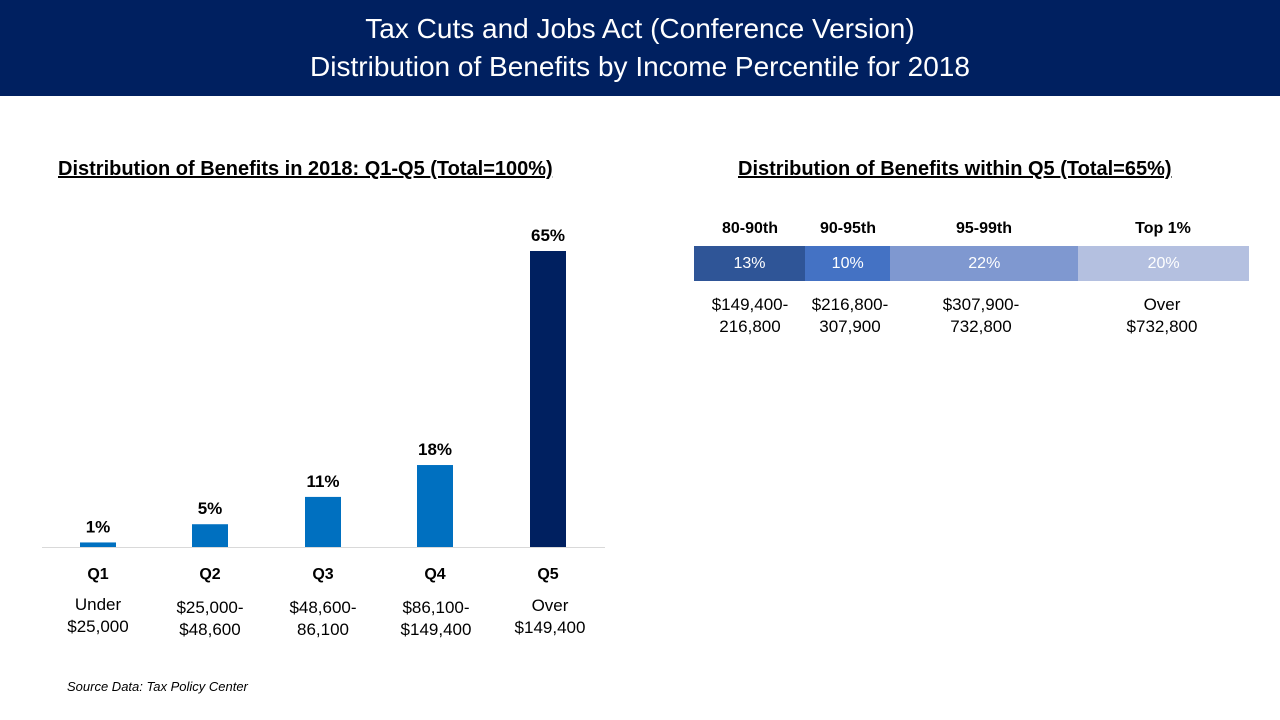 Image resolution: width=1280 pixels, height=720 pixels. I want to click on category-label-q4: Q4, so click(434, 574).